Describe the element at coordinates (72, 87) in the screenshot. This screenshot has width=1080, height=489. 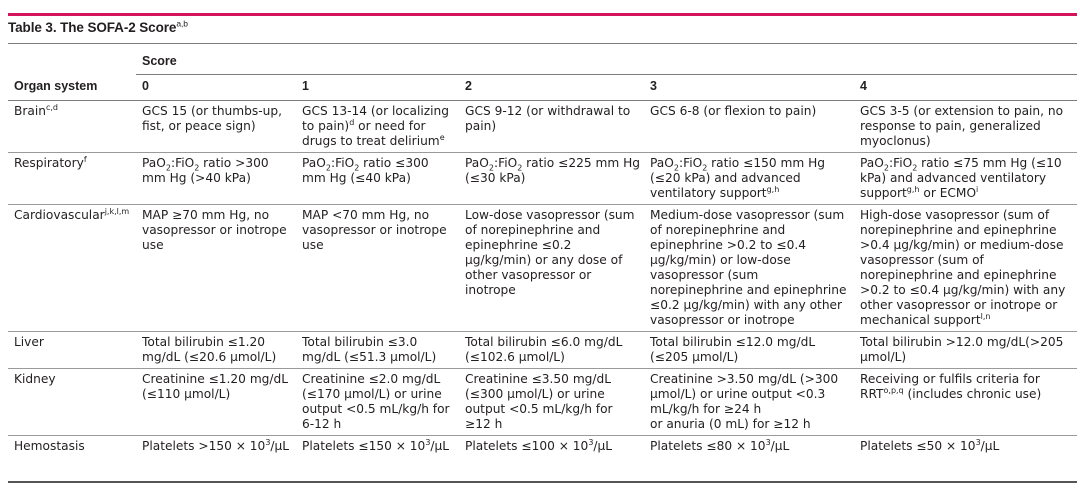
I see `organ-system-header: Organ system` at that location.